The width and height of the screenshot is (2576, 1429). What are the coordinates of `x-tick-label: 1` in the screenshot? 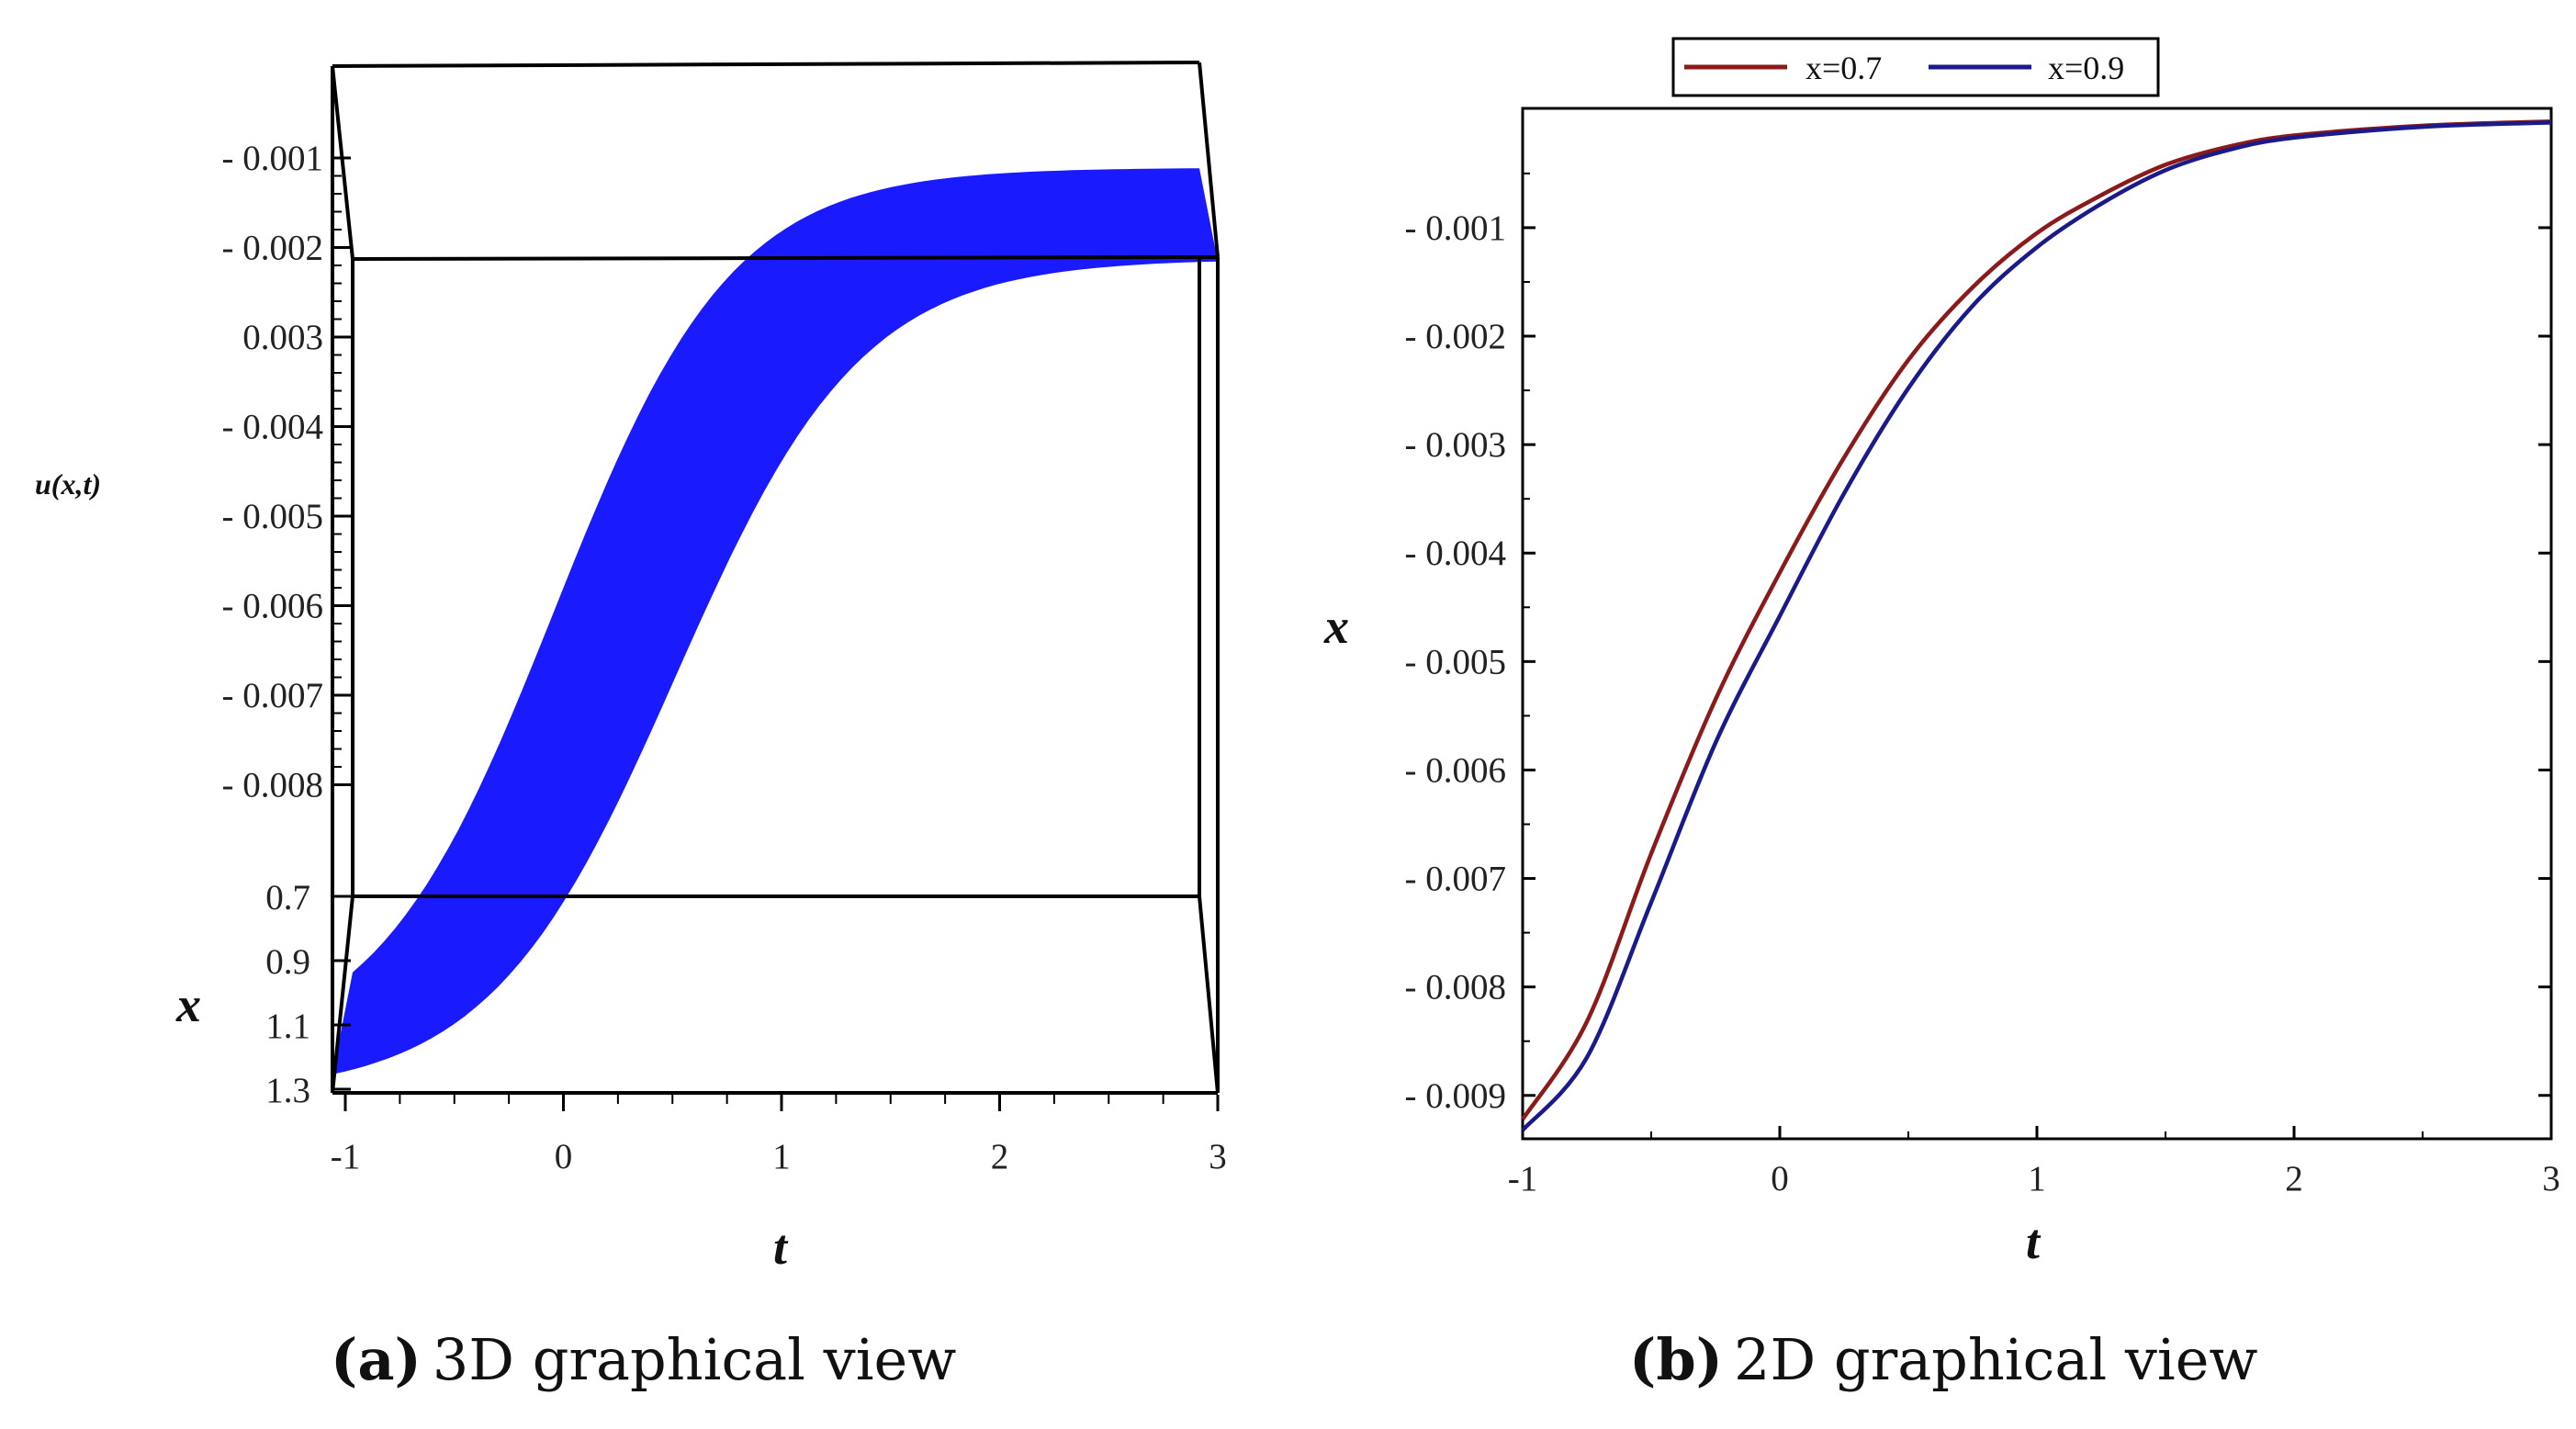 It's located at (2037, 1179).